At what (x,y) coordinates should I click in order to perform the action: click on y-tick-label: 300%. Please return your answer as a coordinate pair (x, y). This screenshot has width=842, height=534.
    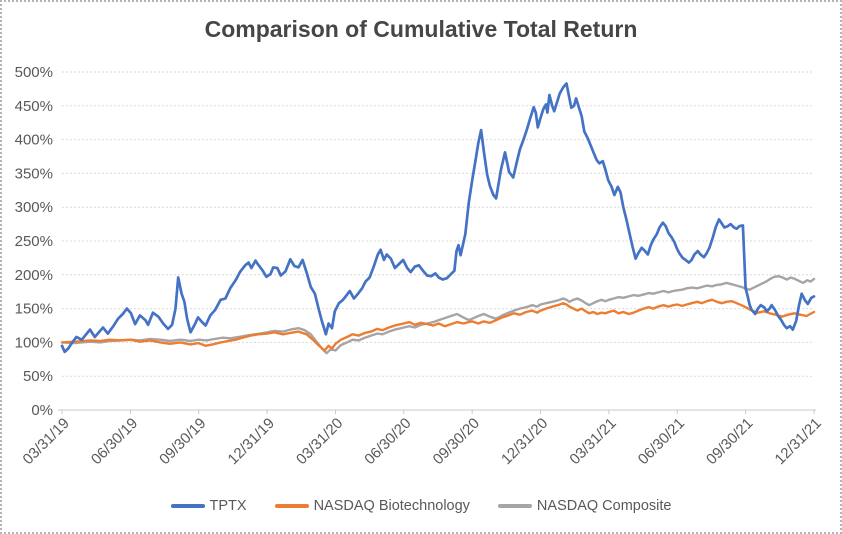
    Looking at the image, I should click on (34, 207).